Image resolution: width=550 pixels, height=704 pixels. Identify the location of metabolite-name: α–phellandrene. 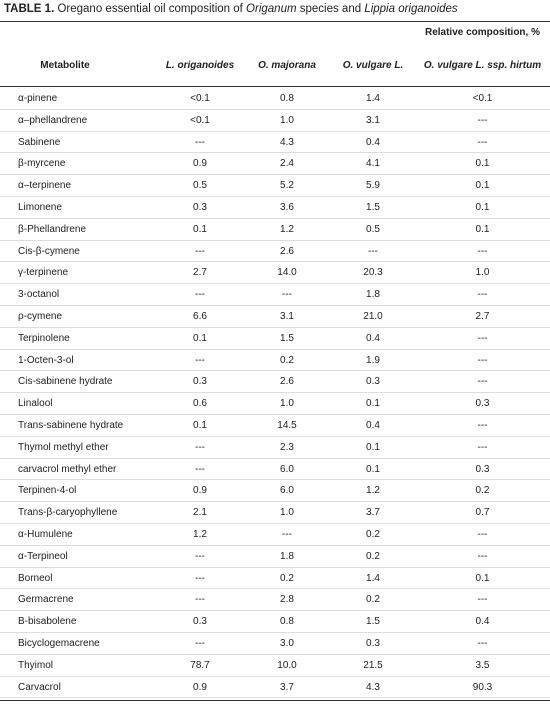
(53, 120).